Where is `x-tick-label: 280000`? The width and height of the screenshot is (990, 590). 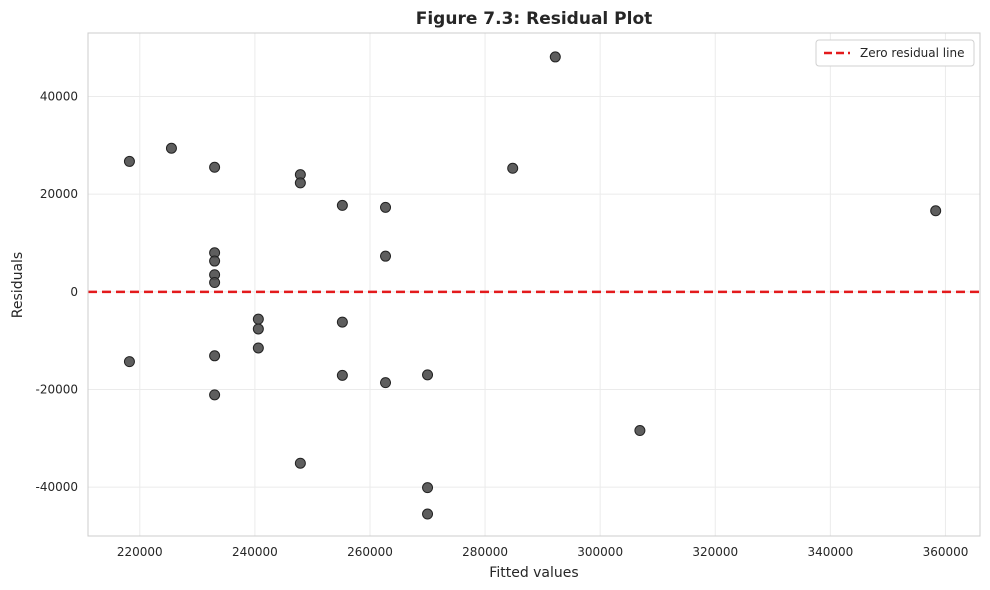 x-tick-label: 280000 is located at coordinates (485, 552).